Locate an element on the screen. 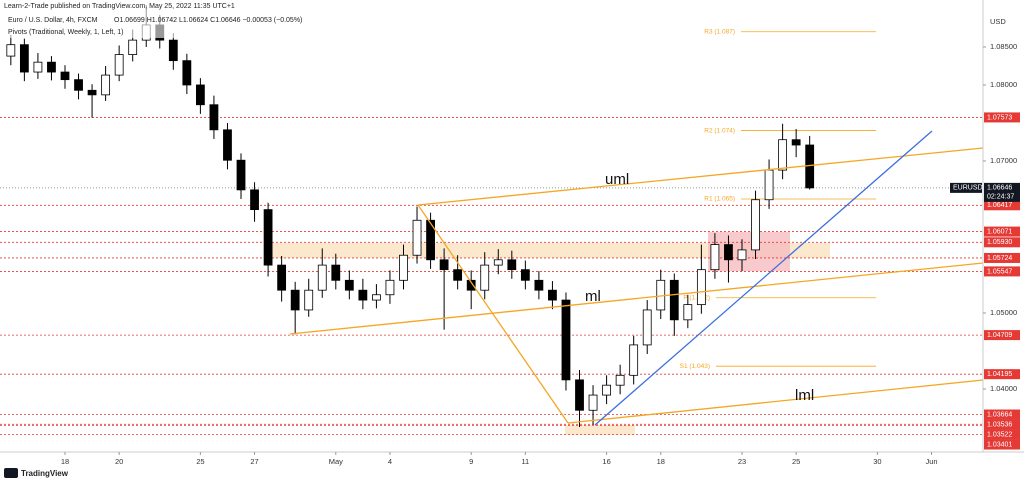 Image resolution: width=1024 pixels, height=483 pixels. y-tick-label: 1.08500 is located at coordinates (1003, 46).